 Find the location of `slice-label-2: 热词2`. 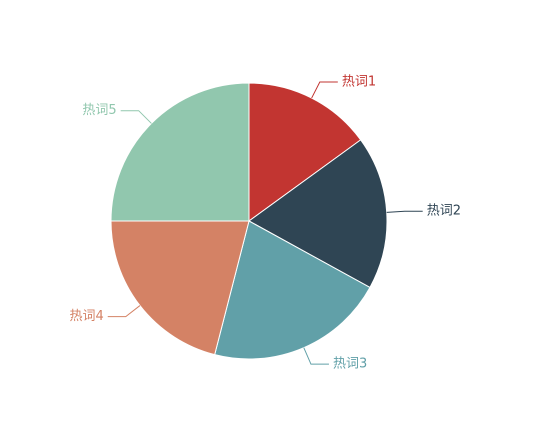

slice-label-2: 热词2 is located at coordinates (444, 211).